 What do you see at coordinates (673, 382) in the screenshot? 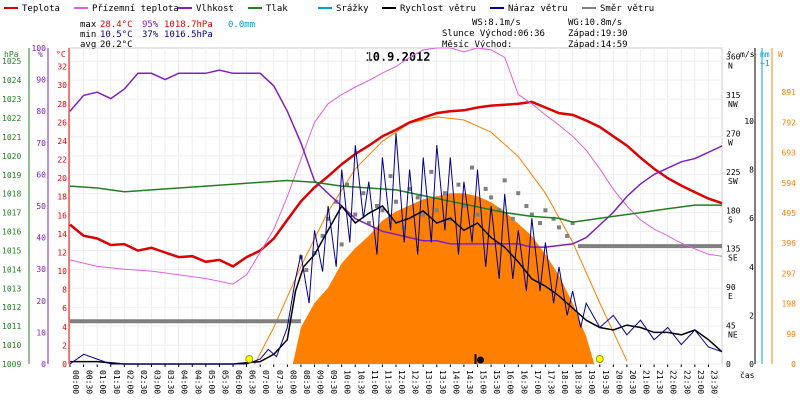
I see `x-tick-label-44: 22:00` at bounding box center [673, 382].